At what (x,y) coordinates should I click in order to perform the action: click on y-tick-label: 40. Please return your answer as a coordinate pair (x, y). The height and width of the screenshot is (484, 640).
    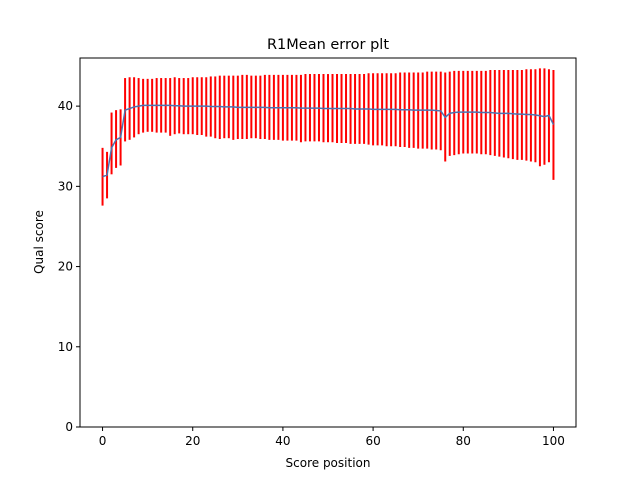
    Looking at the image, I should click on (65, 106).